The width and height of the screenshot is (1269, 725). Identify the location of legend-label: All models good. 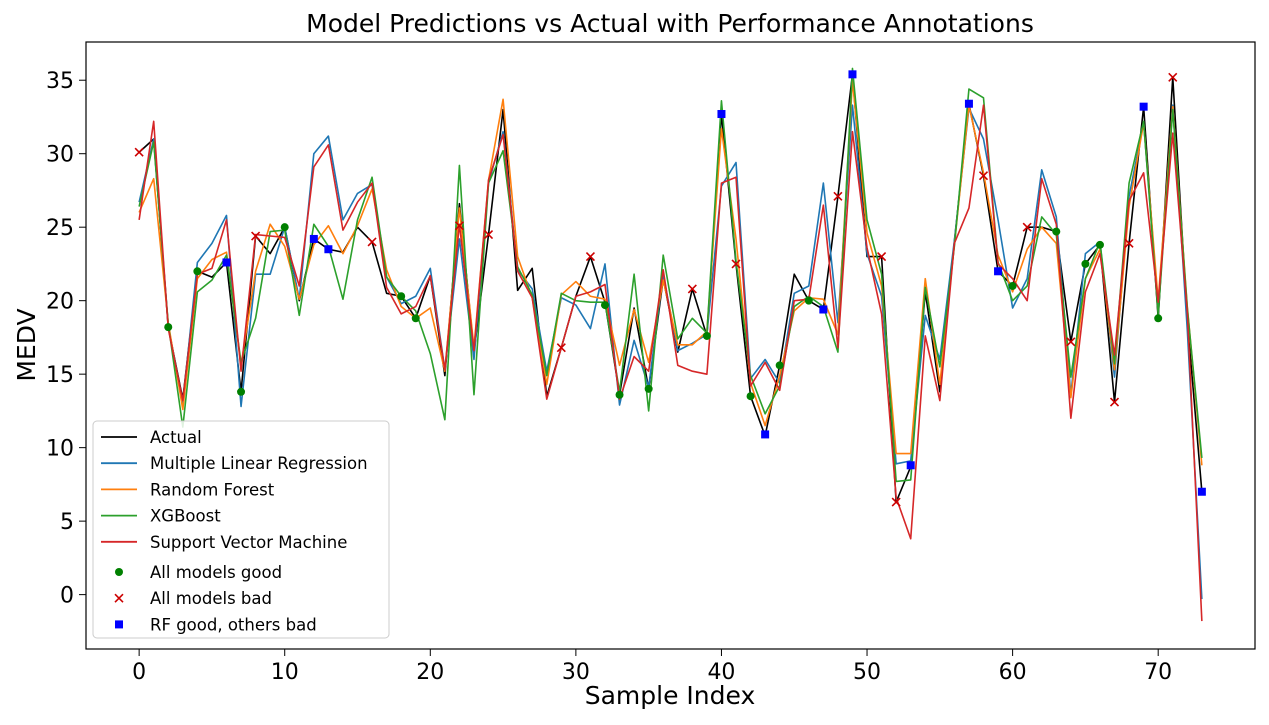
(216, 572).